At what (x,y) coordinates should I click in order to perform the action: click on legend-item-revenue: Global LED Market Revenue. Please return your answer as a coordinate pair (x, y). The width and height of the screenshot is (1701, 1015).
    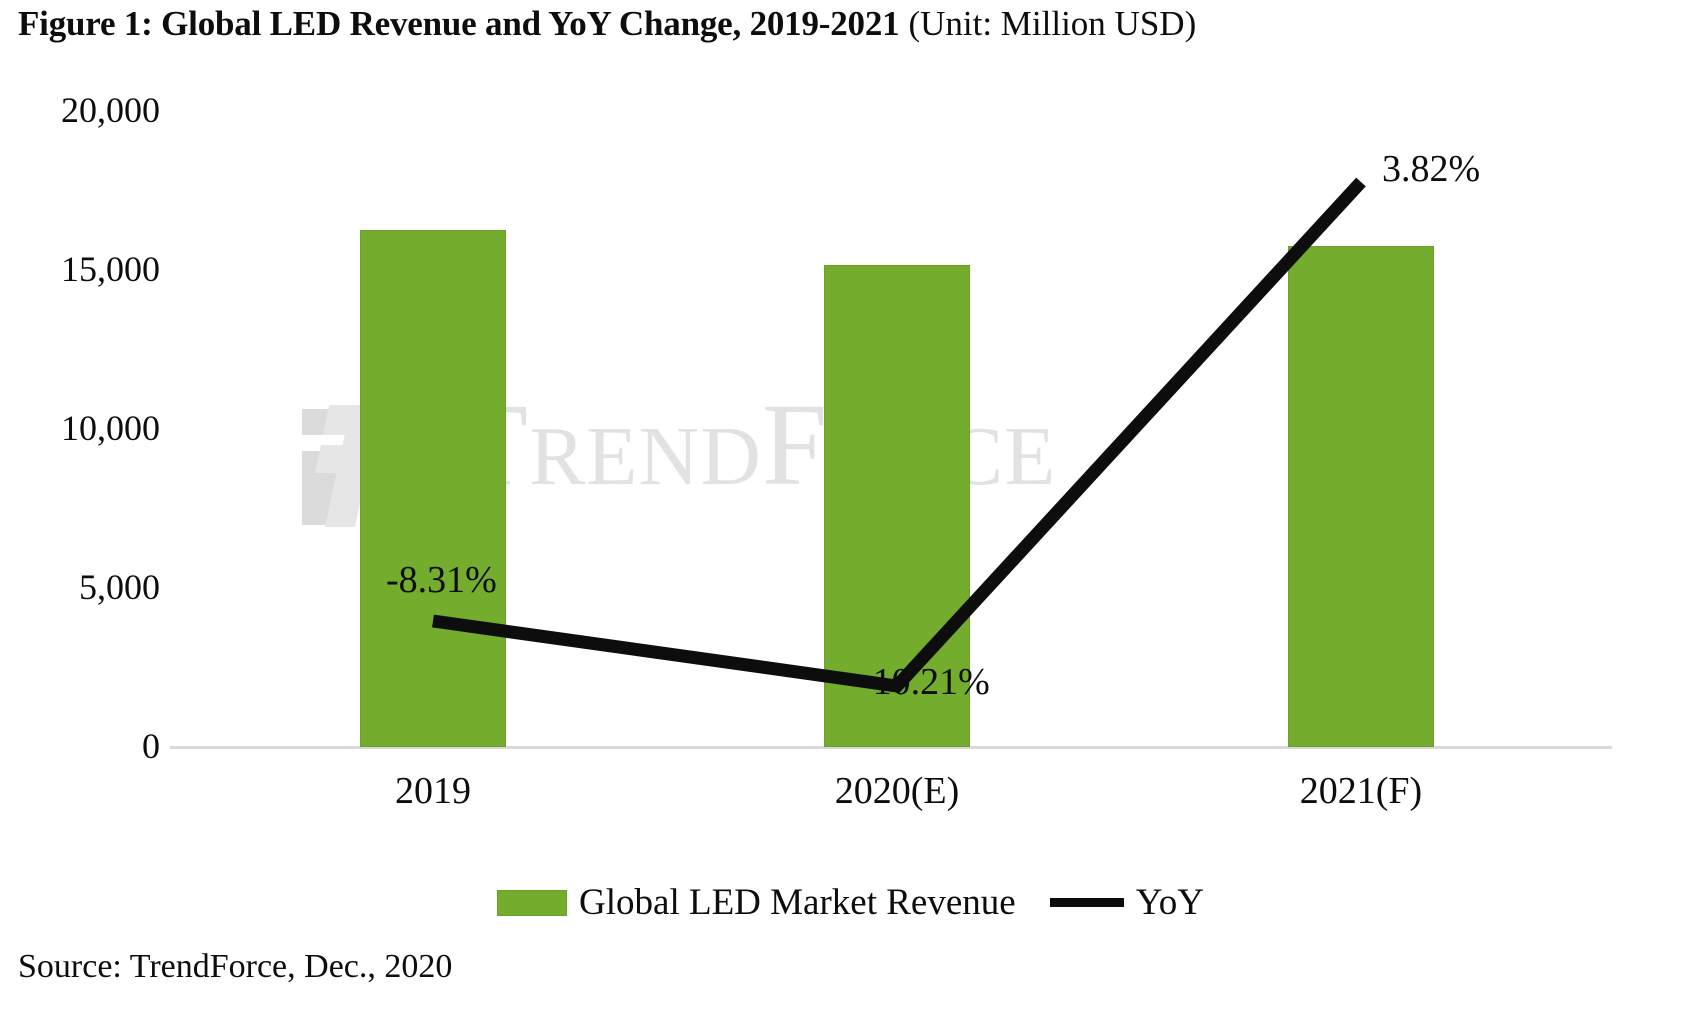
    Looking at the image, I should click on (756, 902).